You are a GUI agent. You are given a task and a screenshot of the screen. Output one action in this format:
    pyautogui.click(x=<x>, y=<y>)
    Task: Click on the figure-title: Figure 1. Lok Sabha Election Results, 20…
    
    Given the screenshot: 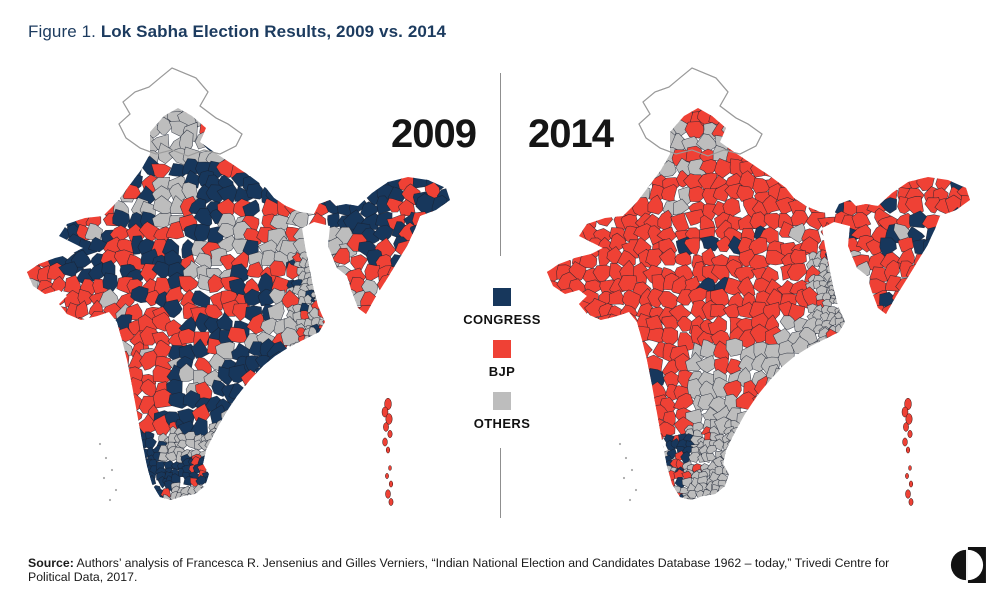 What is the action you would take?
    pyautogui.click(x=237, y=32)
    